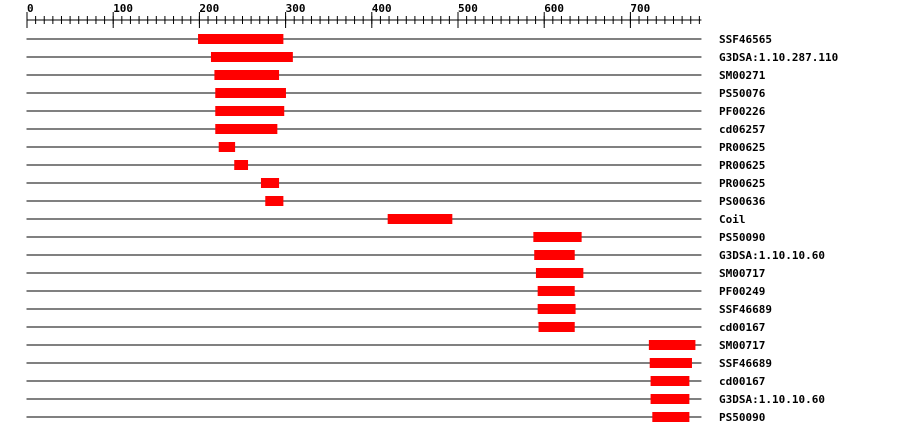 The image size is (900, 436). I want to click on track-label: PS50076, so click(742, 93).